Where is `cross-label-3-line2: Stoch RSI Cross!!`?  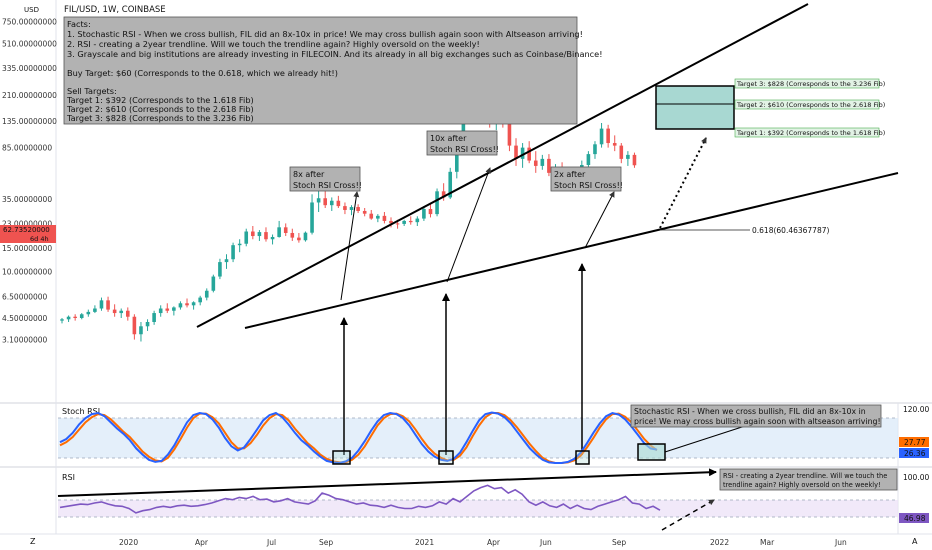
cross-label-3-line2: Stoch RSI Cross!! is located at coordinates (588, 185).